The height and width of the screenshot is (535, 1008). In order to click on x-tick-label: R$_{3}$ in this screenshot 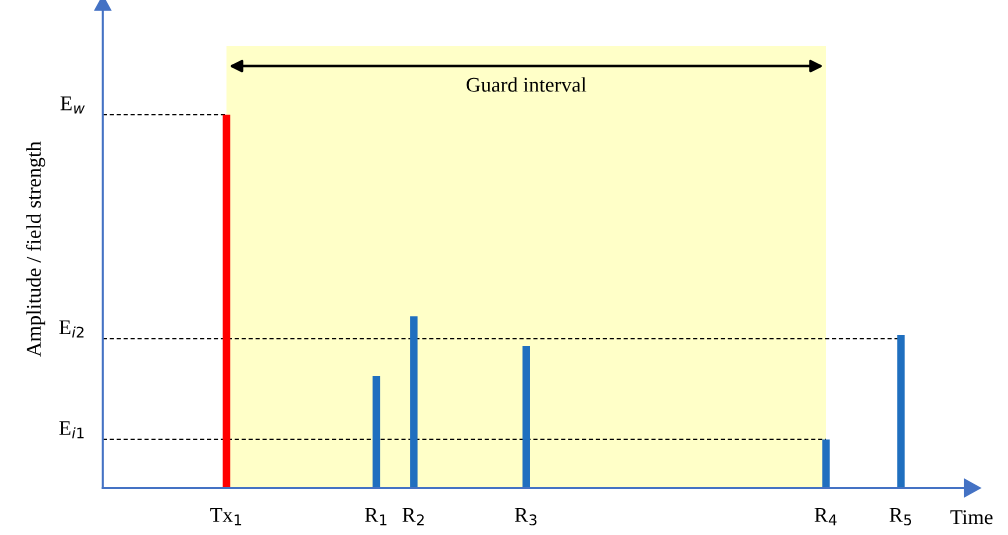, I will do `click(525, 517)`.